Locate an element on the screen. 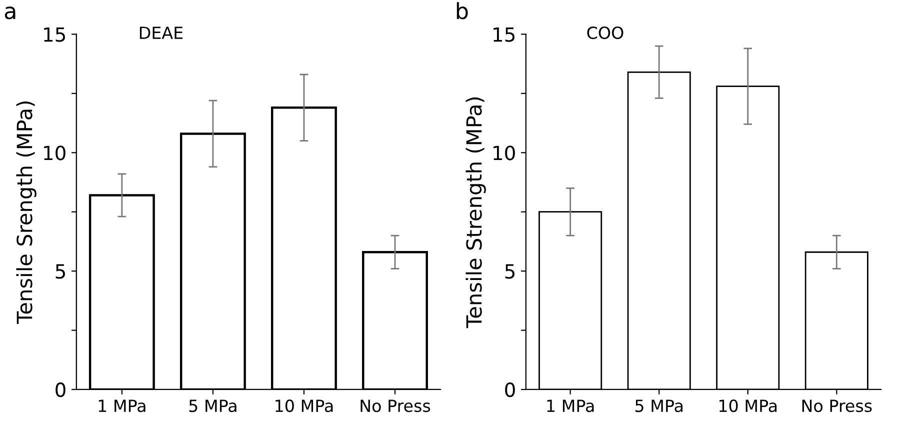  chart-subtitle: COO is located at coordinates (605, 33).